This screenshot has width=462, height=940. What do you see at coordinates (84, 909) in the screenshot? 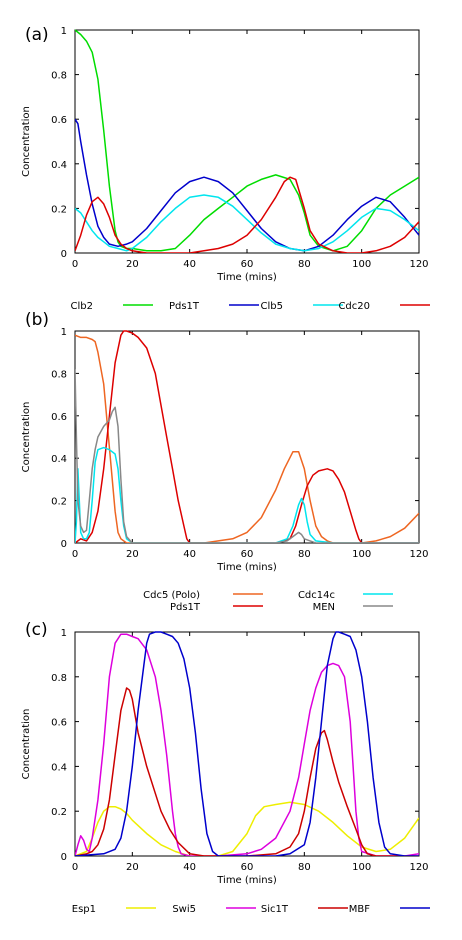
I see `legend-label: Esp1` at bounding box center [84, 909].